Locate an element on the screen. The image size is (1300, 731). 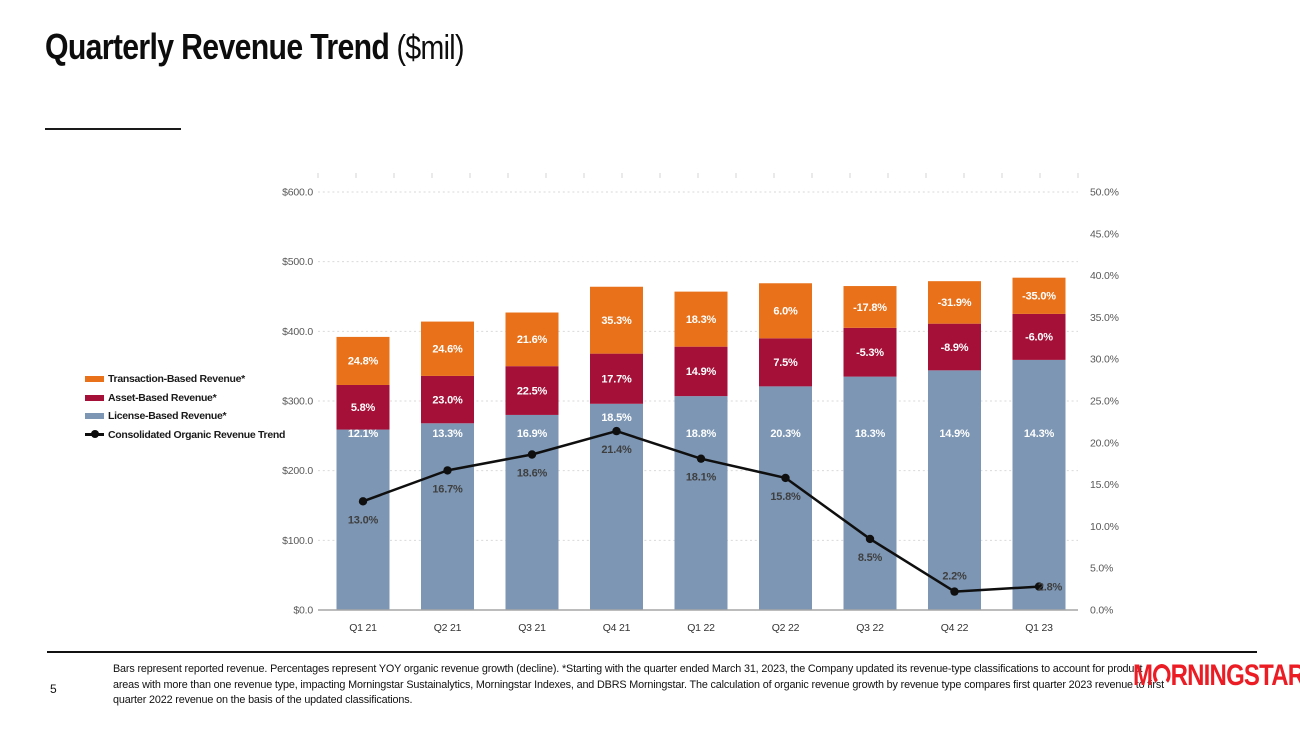
x-axis-label: Q3 21 is located at coordinates (532, 628).